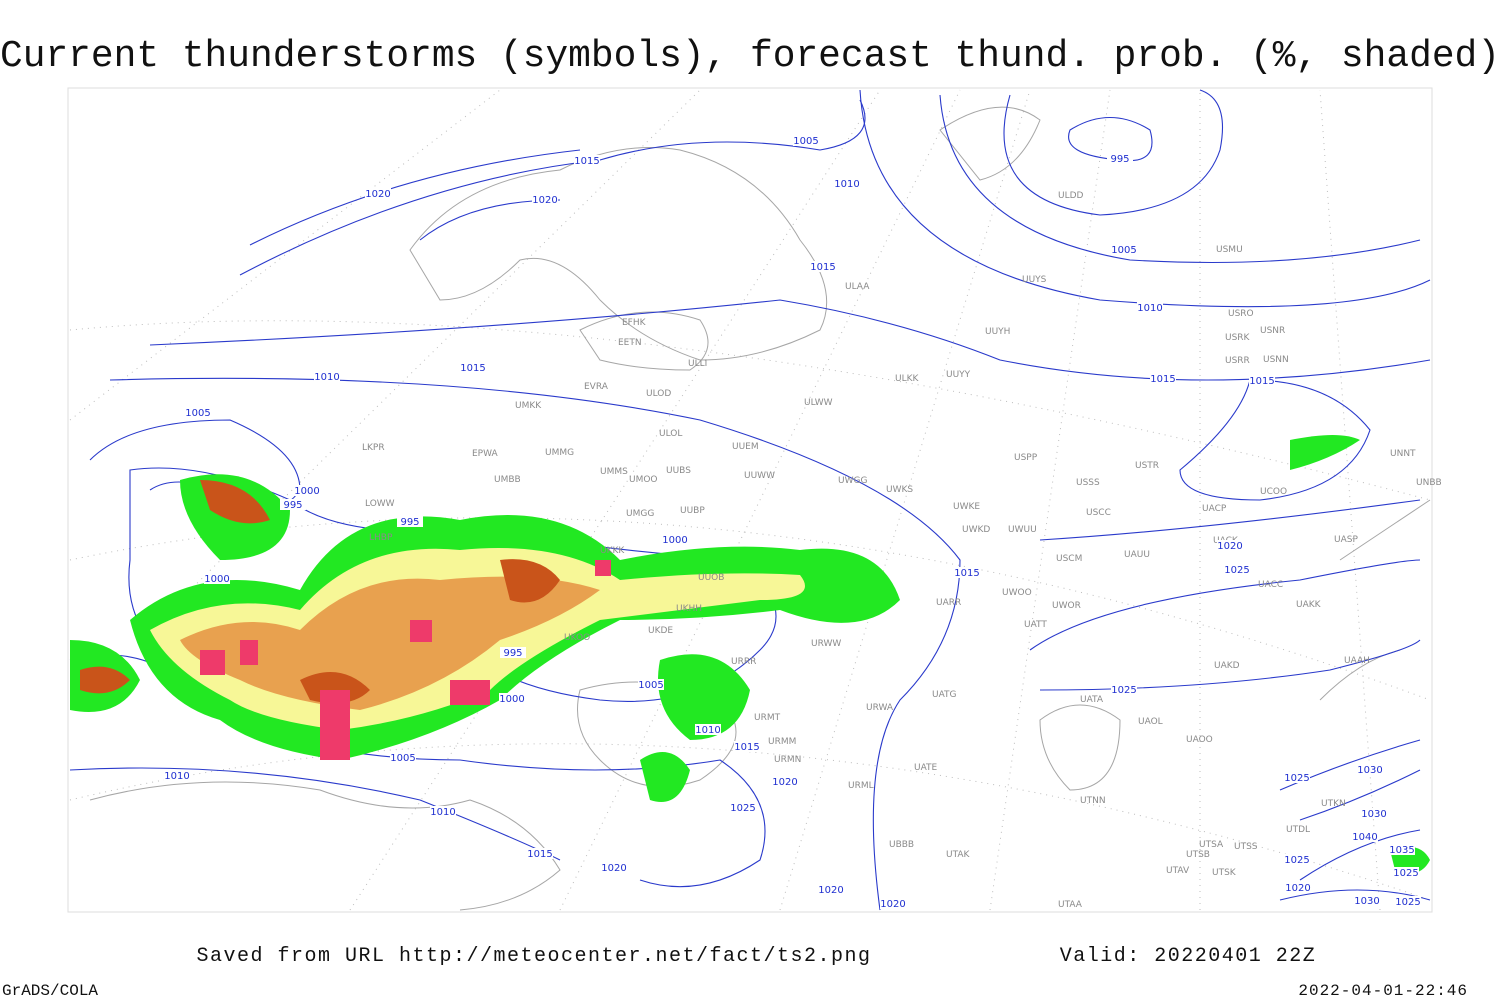 The width and height of the screenshot is (1500, 1000). Describe the element at coordinates (1366, 901) in the screenshot. I see `isobar-label: 1030` at that location.